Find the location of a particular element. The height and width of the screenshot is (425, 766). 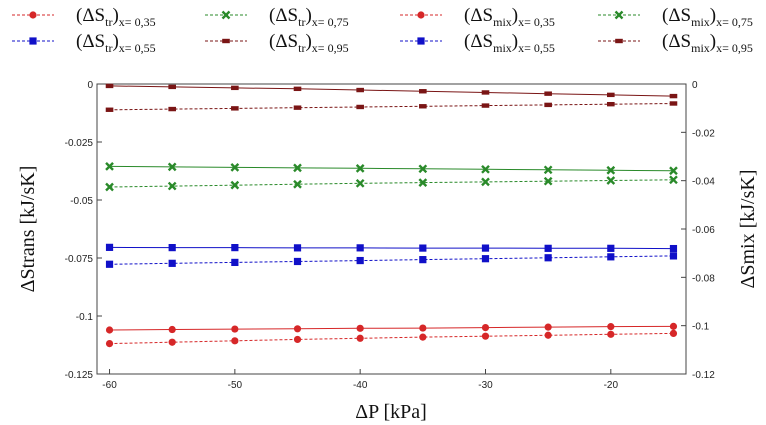

y-axis-right-title: ΔSmix [kJ/sK] is located at coordinates (748, 229).